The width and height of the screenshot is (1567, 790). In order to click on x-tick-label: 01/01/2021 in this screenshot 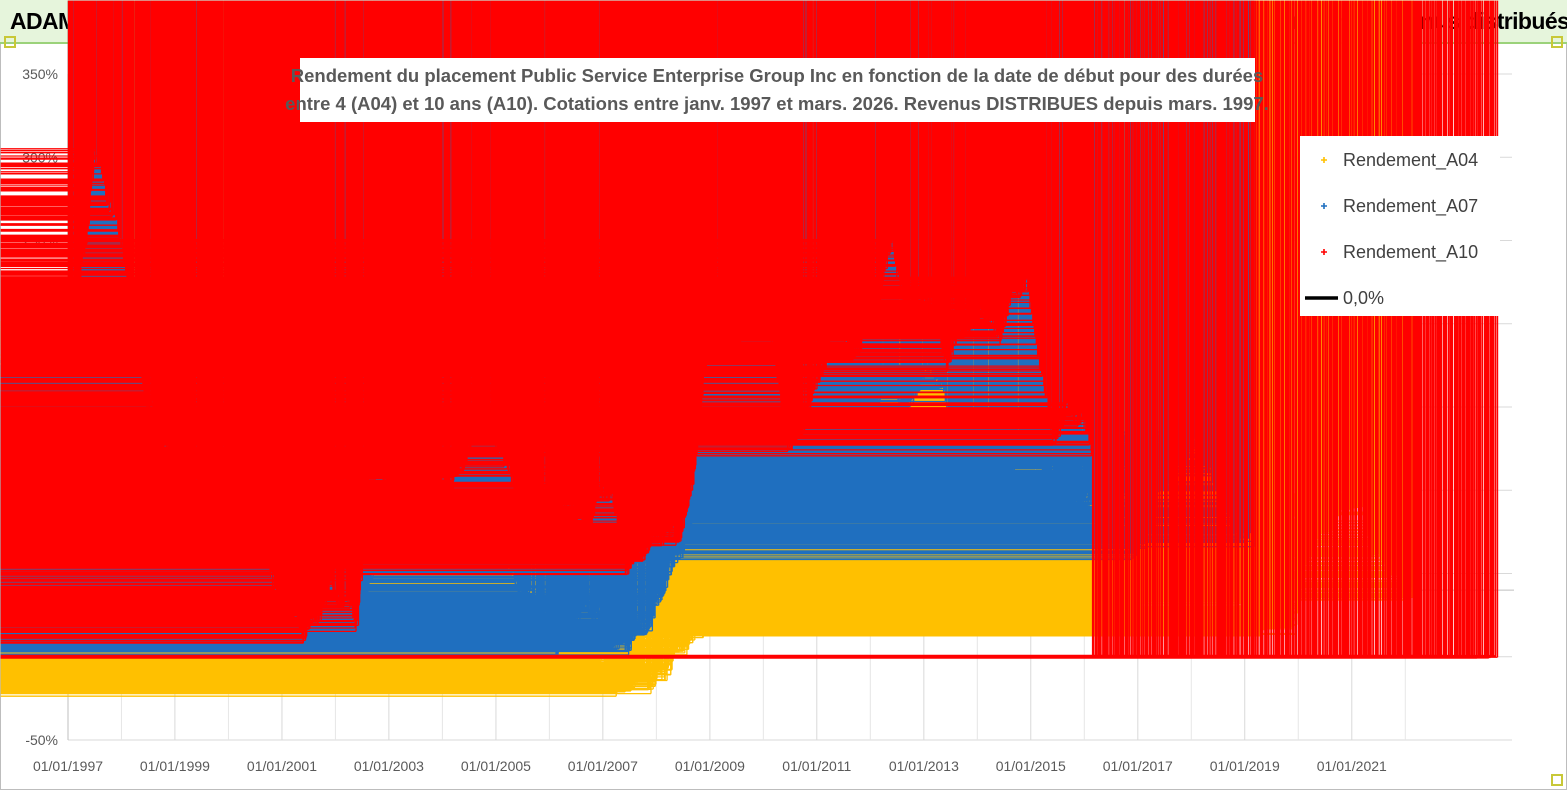, I will do `click(1352, 766)`.